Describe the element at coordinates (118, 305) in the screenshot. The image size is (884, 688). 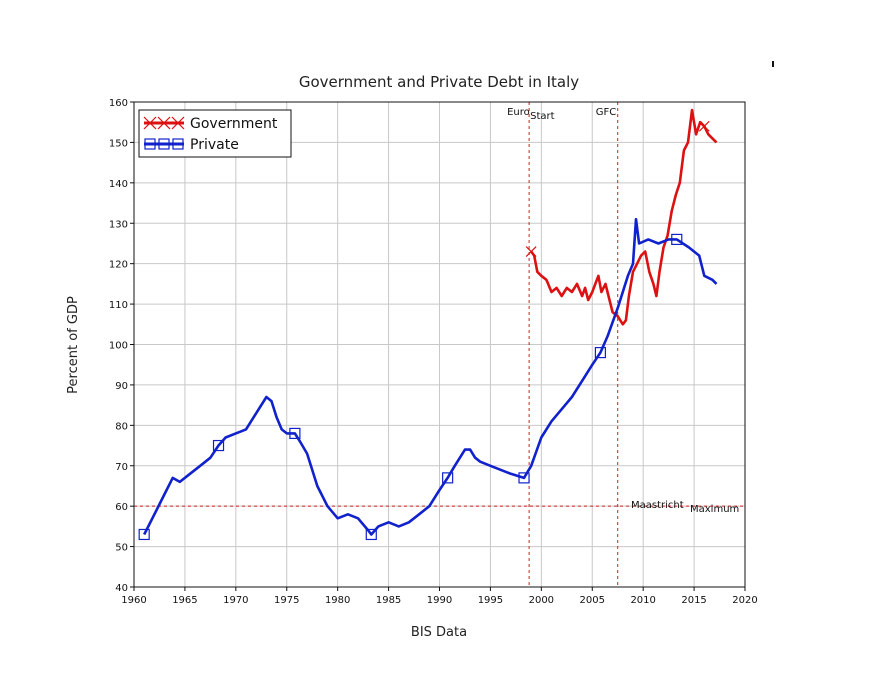
I see `y-tick-label: 110` at that location.